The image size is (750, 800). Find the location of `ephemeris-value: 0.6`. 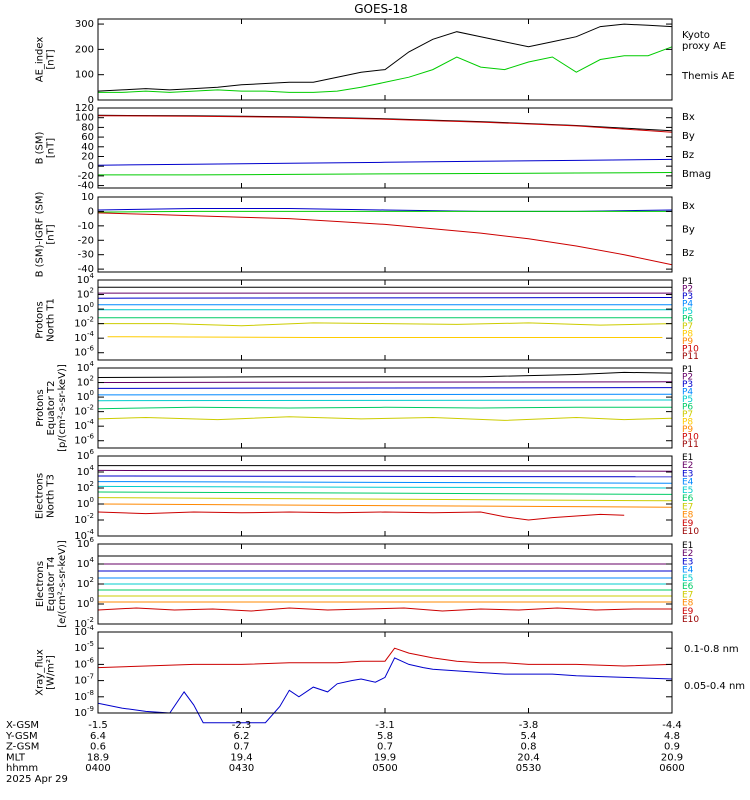

ephemeris-value: 0.6 is located at coordinates (98, 747).